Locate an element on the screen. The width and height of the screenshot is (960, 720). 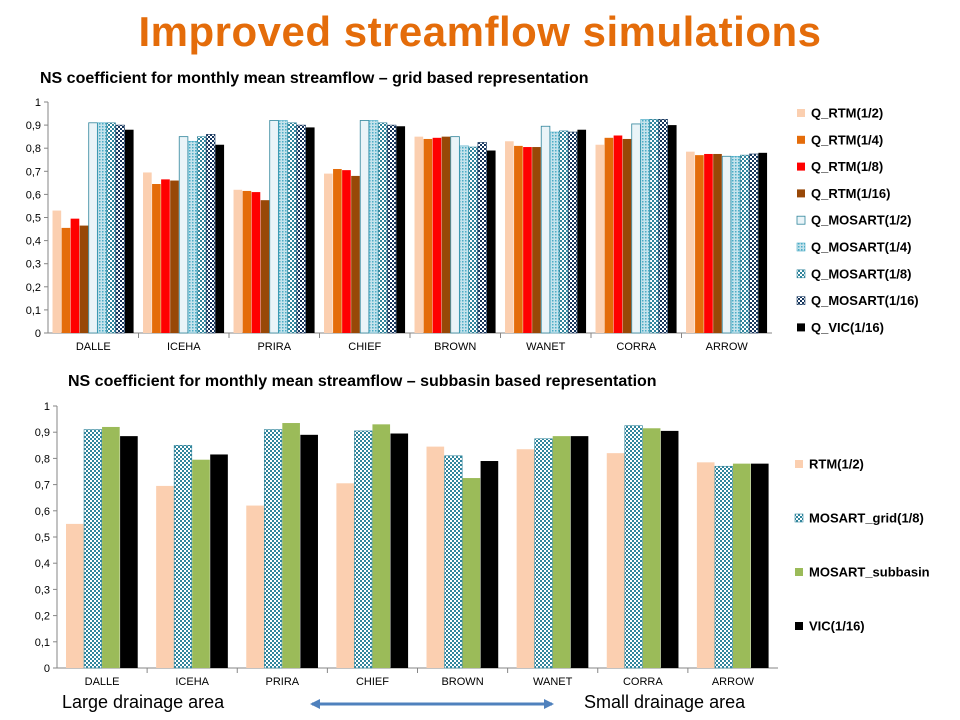
bar-q-rtm-1-2-iceha is located at coordinates (147, 252).